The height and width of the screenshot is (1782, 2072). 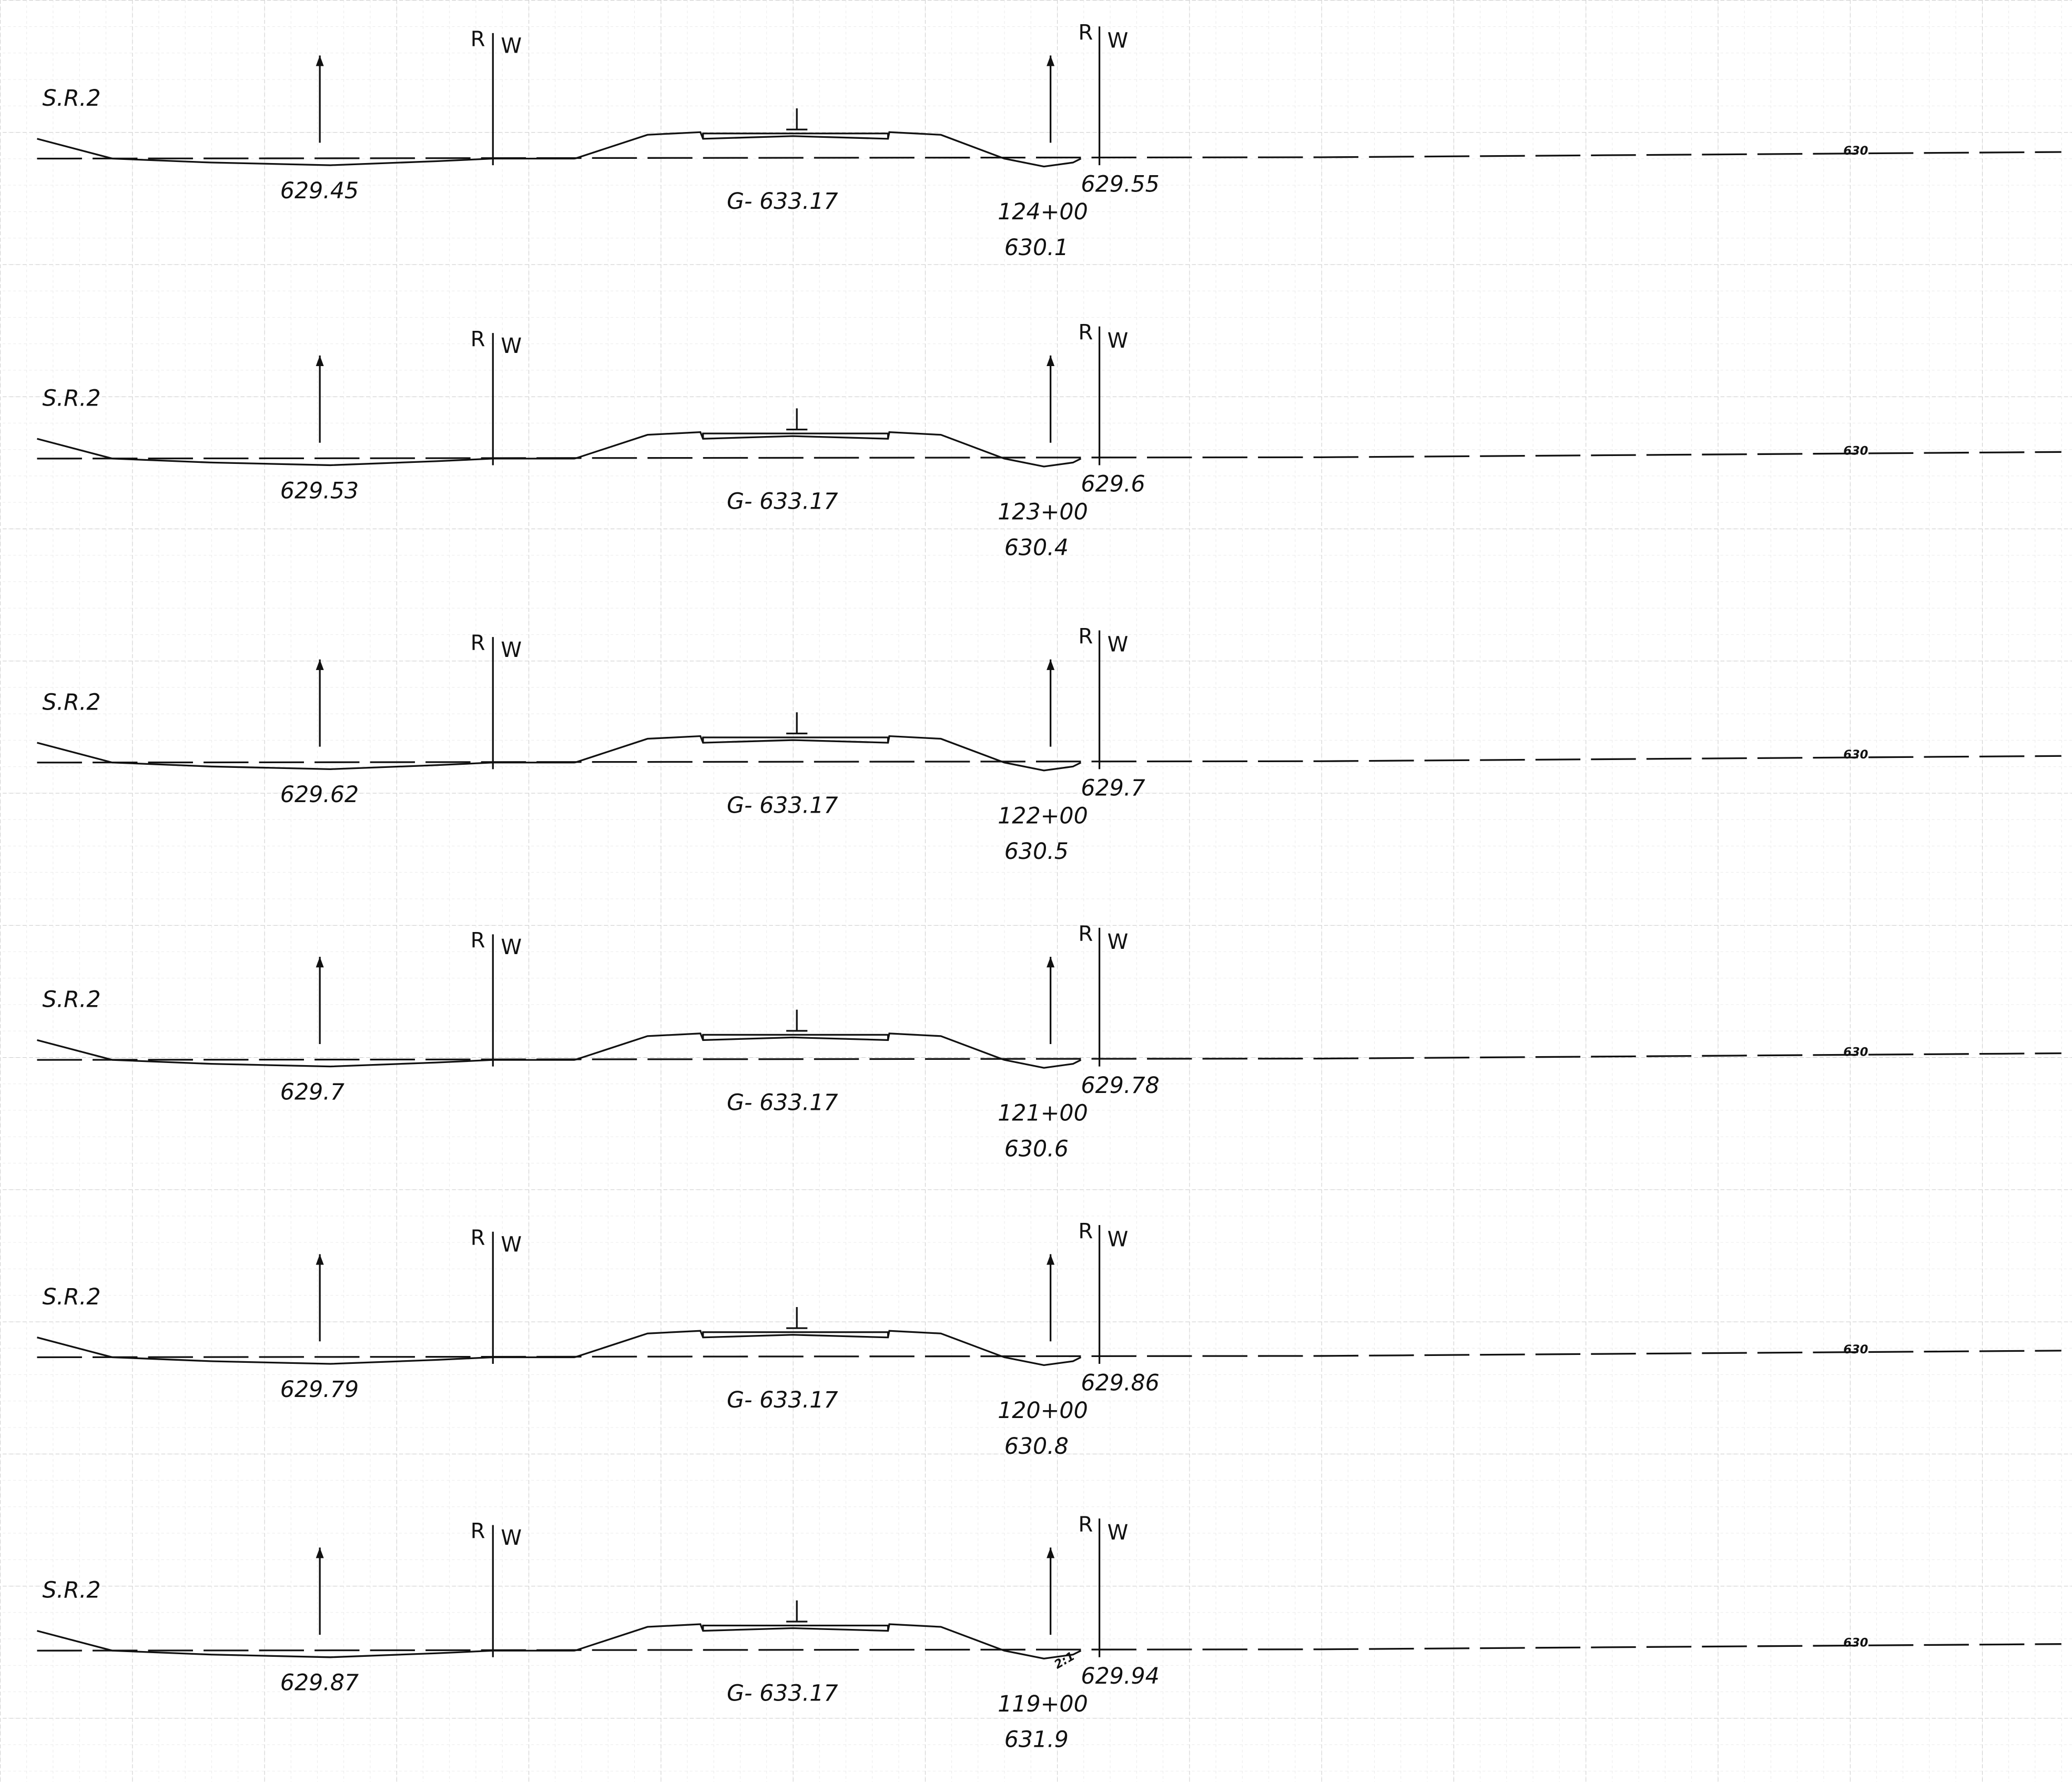 What do you see at coordinates (1036, 1149) in the screenshot?
I see `elevation: 630.6` at bounding box center [1036, 1149].